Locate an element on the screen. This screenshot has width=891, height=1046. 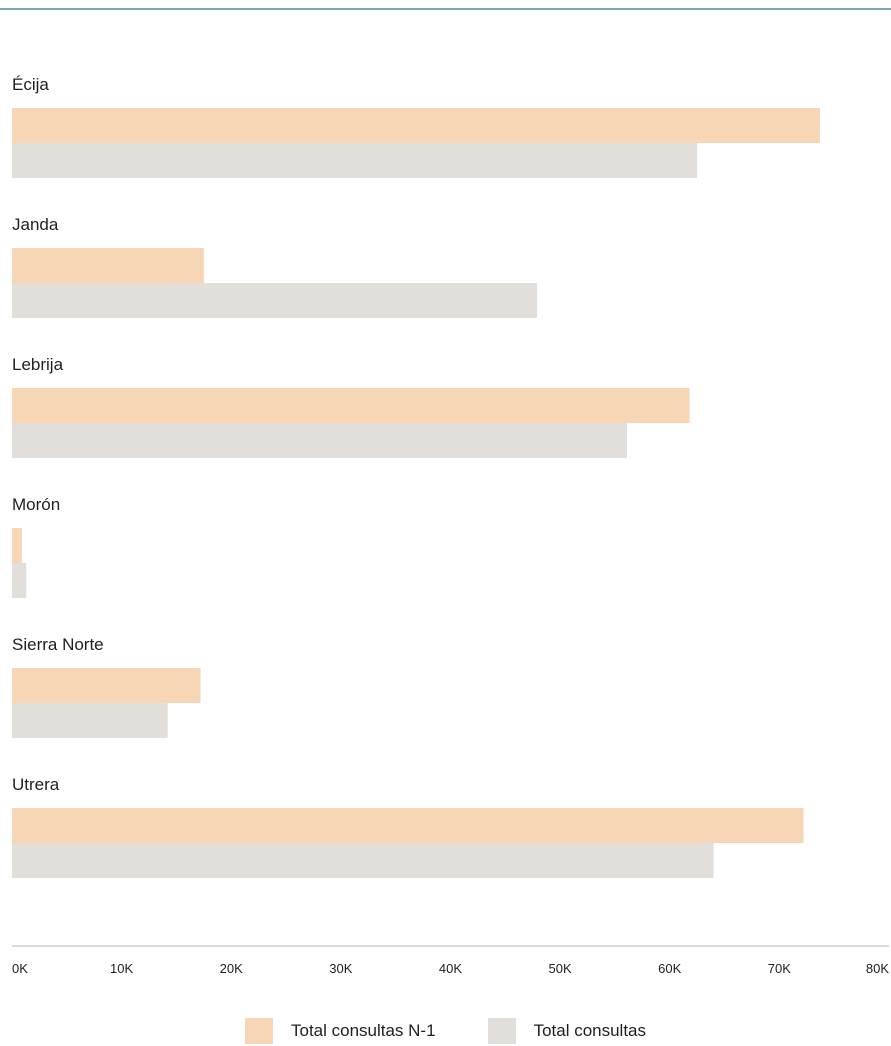
x-tick-label: 20K is located at coordinates (231, 968).